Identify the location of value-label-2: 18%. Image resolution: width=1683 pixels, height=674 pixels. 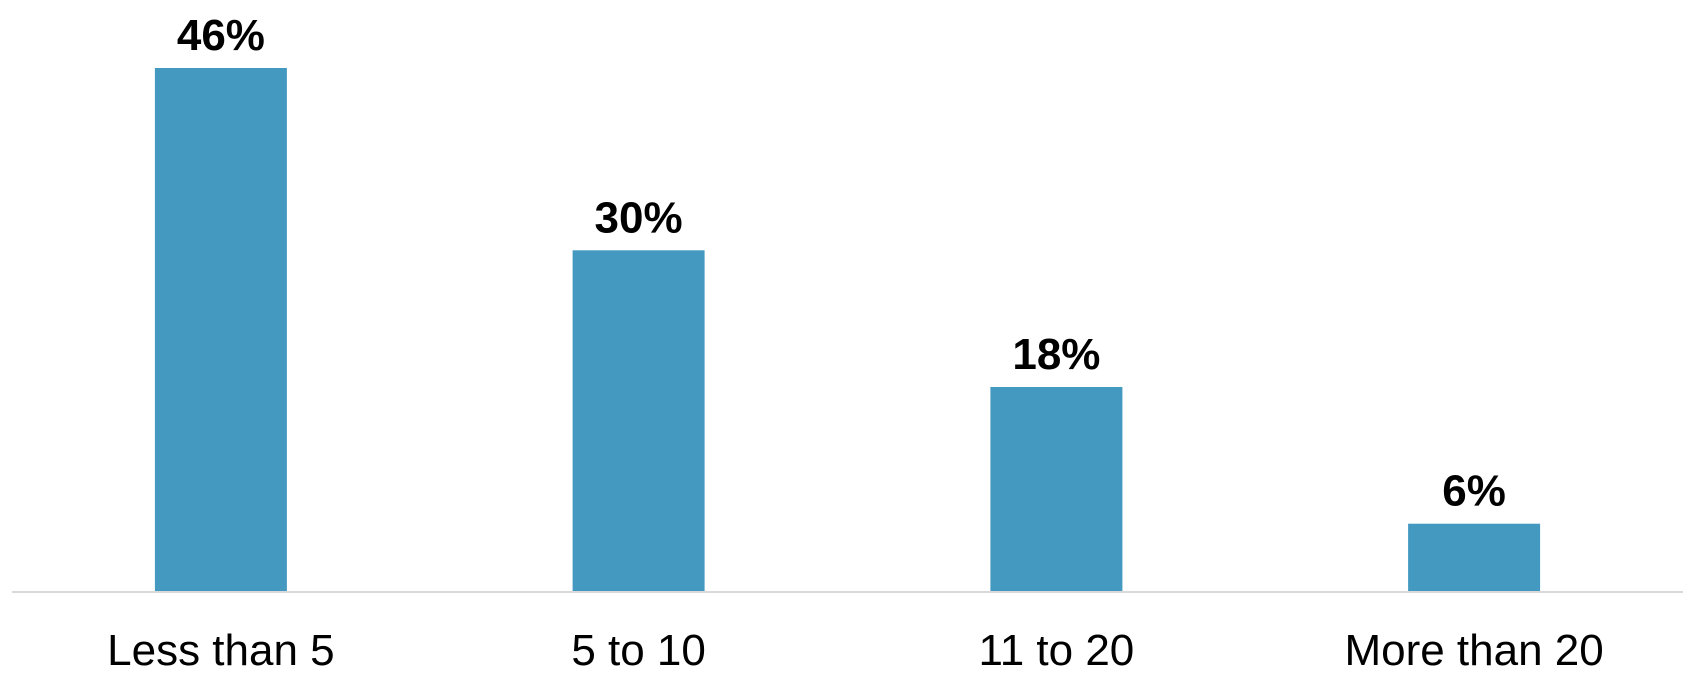
(1056, 354).